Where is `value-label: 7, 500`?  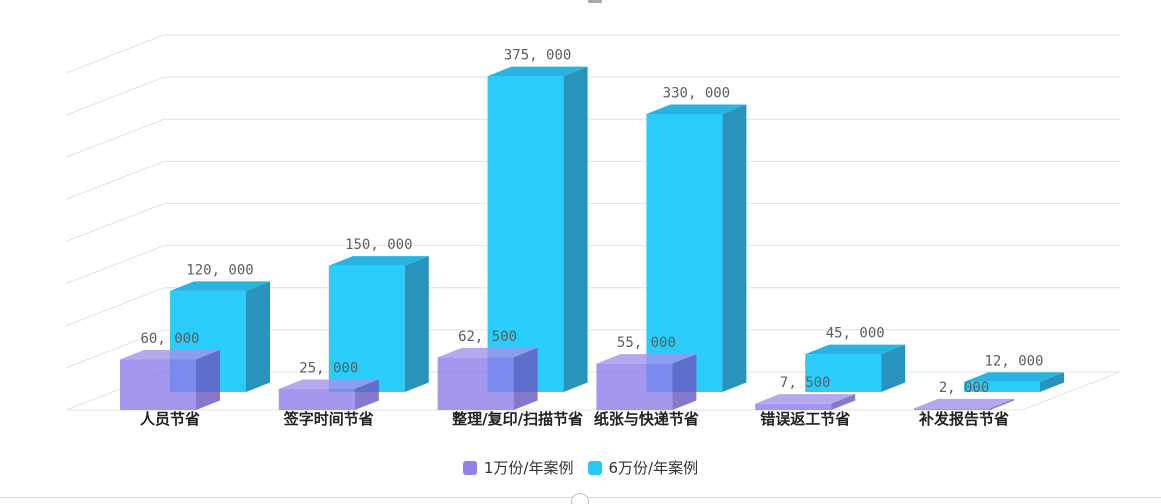 value-label: 7, 500 is located at coordinates (805, 383).